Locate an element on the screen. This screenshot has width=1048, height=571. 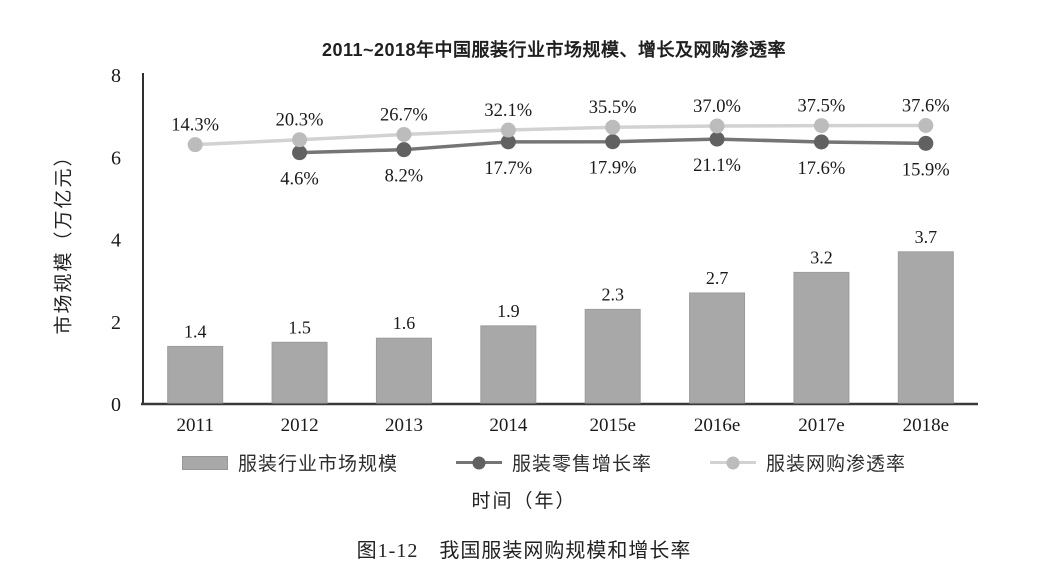
bar-value-label: 1.9 is located at coordinates (508, 311).